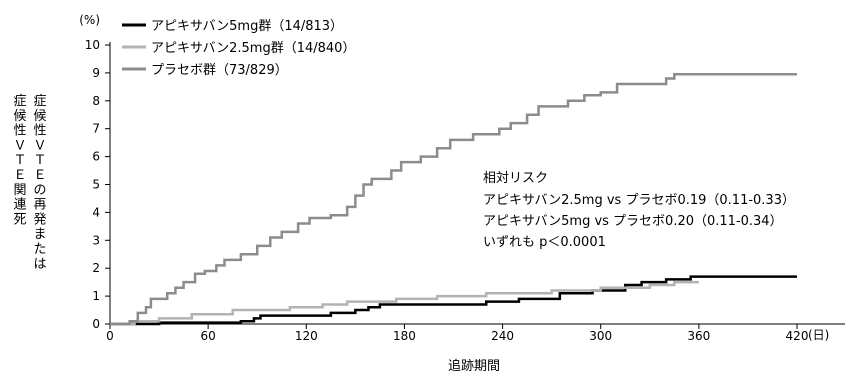 This screenshot has height=376, width=846. Describe the element at coordinates (600, 336) in the screenshot. I see `x-tick-label: 300` at that location.